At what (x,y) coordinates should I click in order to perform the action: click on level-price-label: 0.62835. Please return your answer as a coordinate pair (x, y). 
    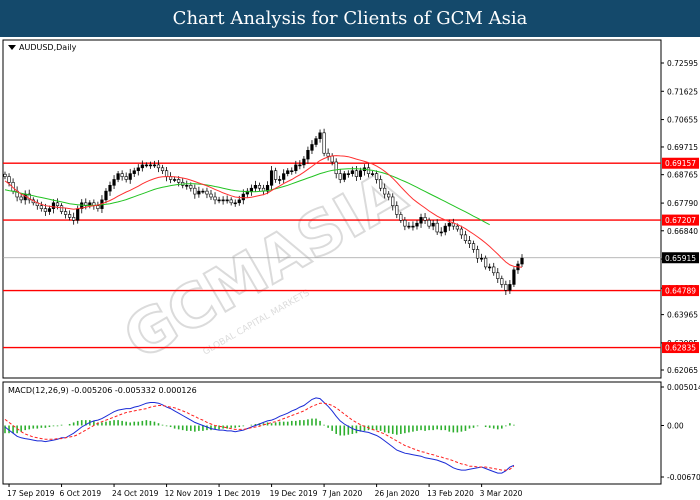
    Looking at the image, I should click on (680, 348).